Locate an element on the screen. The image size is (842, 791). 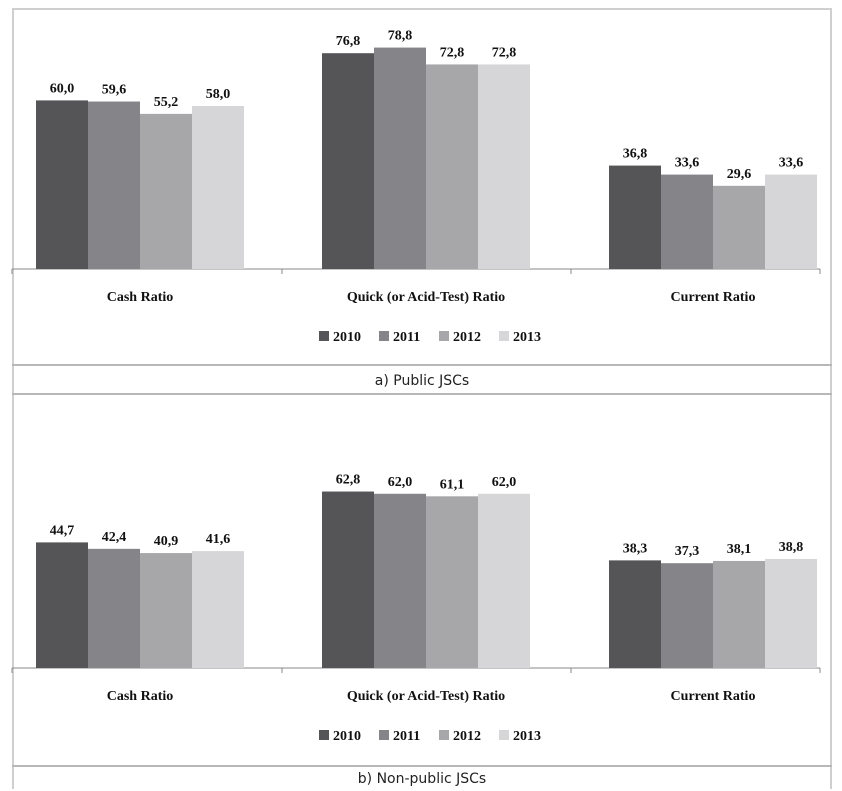
data-label-cash-ratio-2011: 59,6 is located at coordinates (114, 90).